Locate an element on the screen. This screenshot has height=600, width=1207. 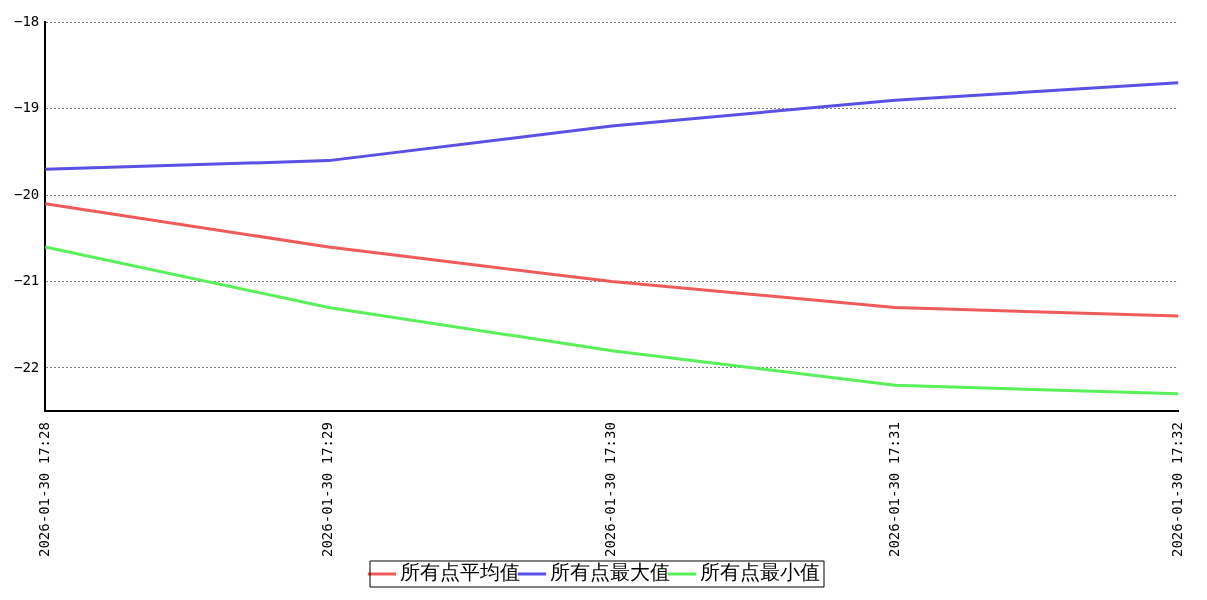
y-tick-label: −19 is located at coordinates (26, 107).